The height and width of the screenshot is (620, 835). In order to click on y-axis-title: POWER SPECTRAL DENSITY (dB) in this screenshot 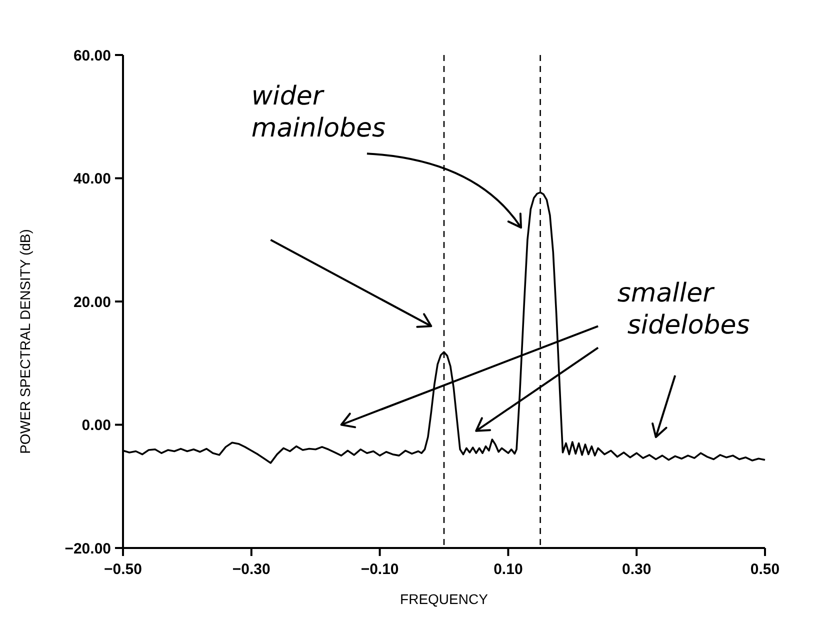, I will do `click(25, 341)`.